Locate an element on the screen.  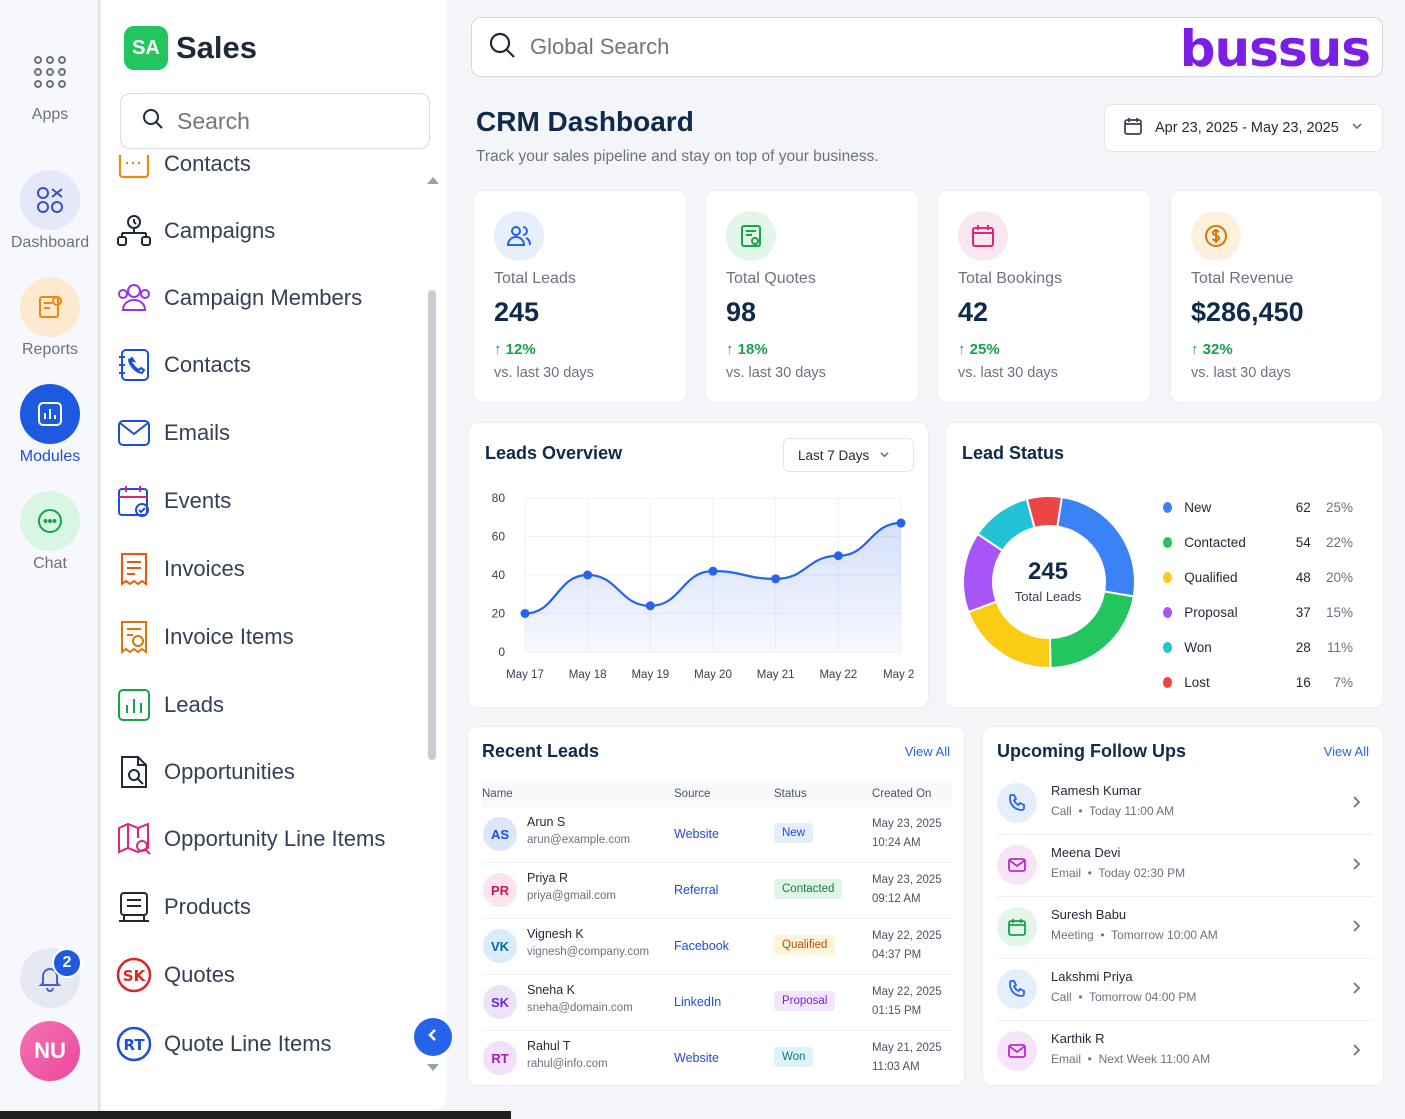
collapse-sidebar-button is located at coordinates (433, 1037).